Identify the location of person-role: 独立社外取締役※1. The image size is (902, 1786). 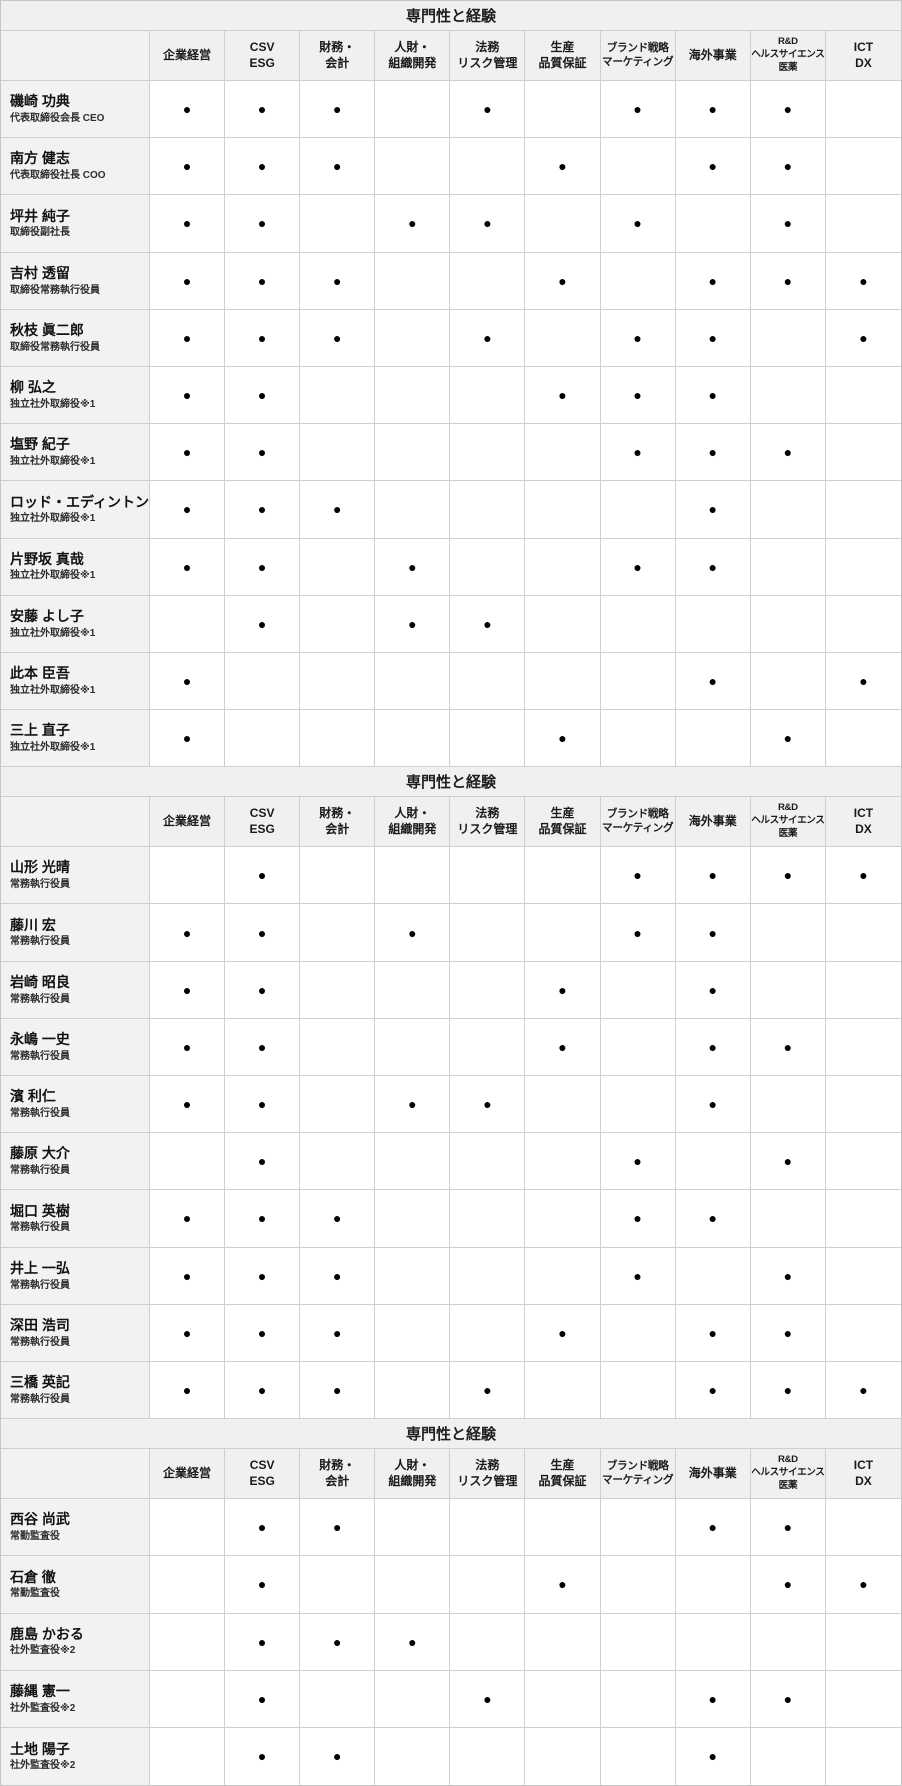
(53, 519).